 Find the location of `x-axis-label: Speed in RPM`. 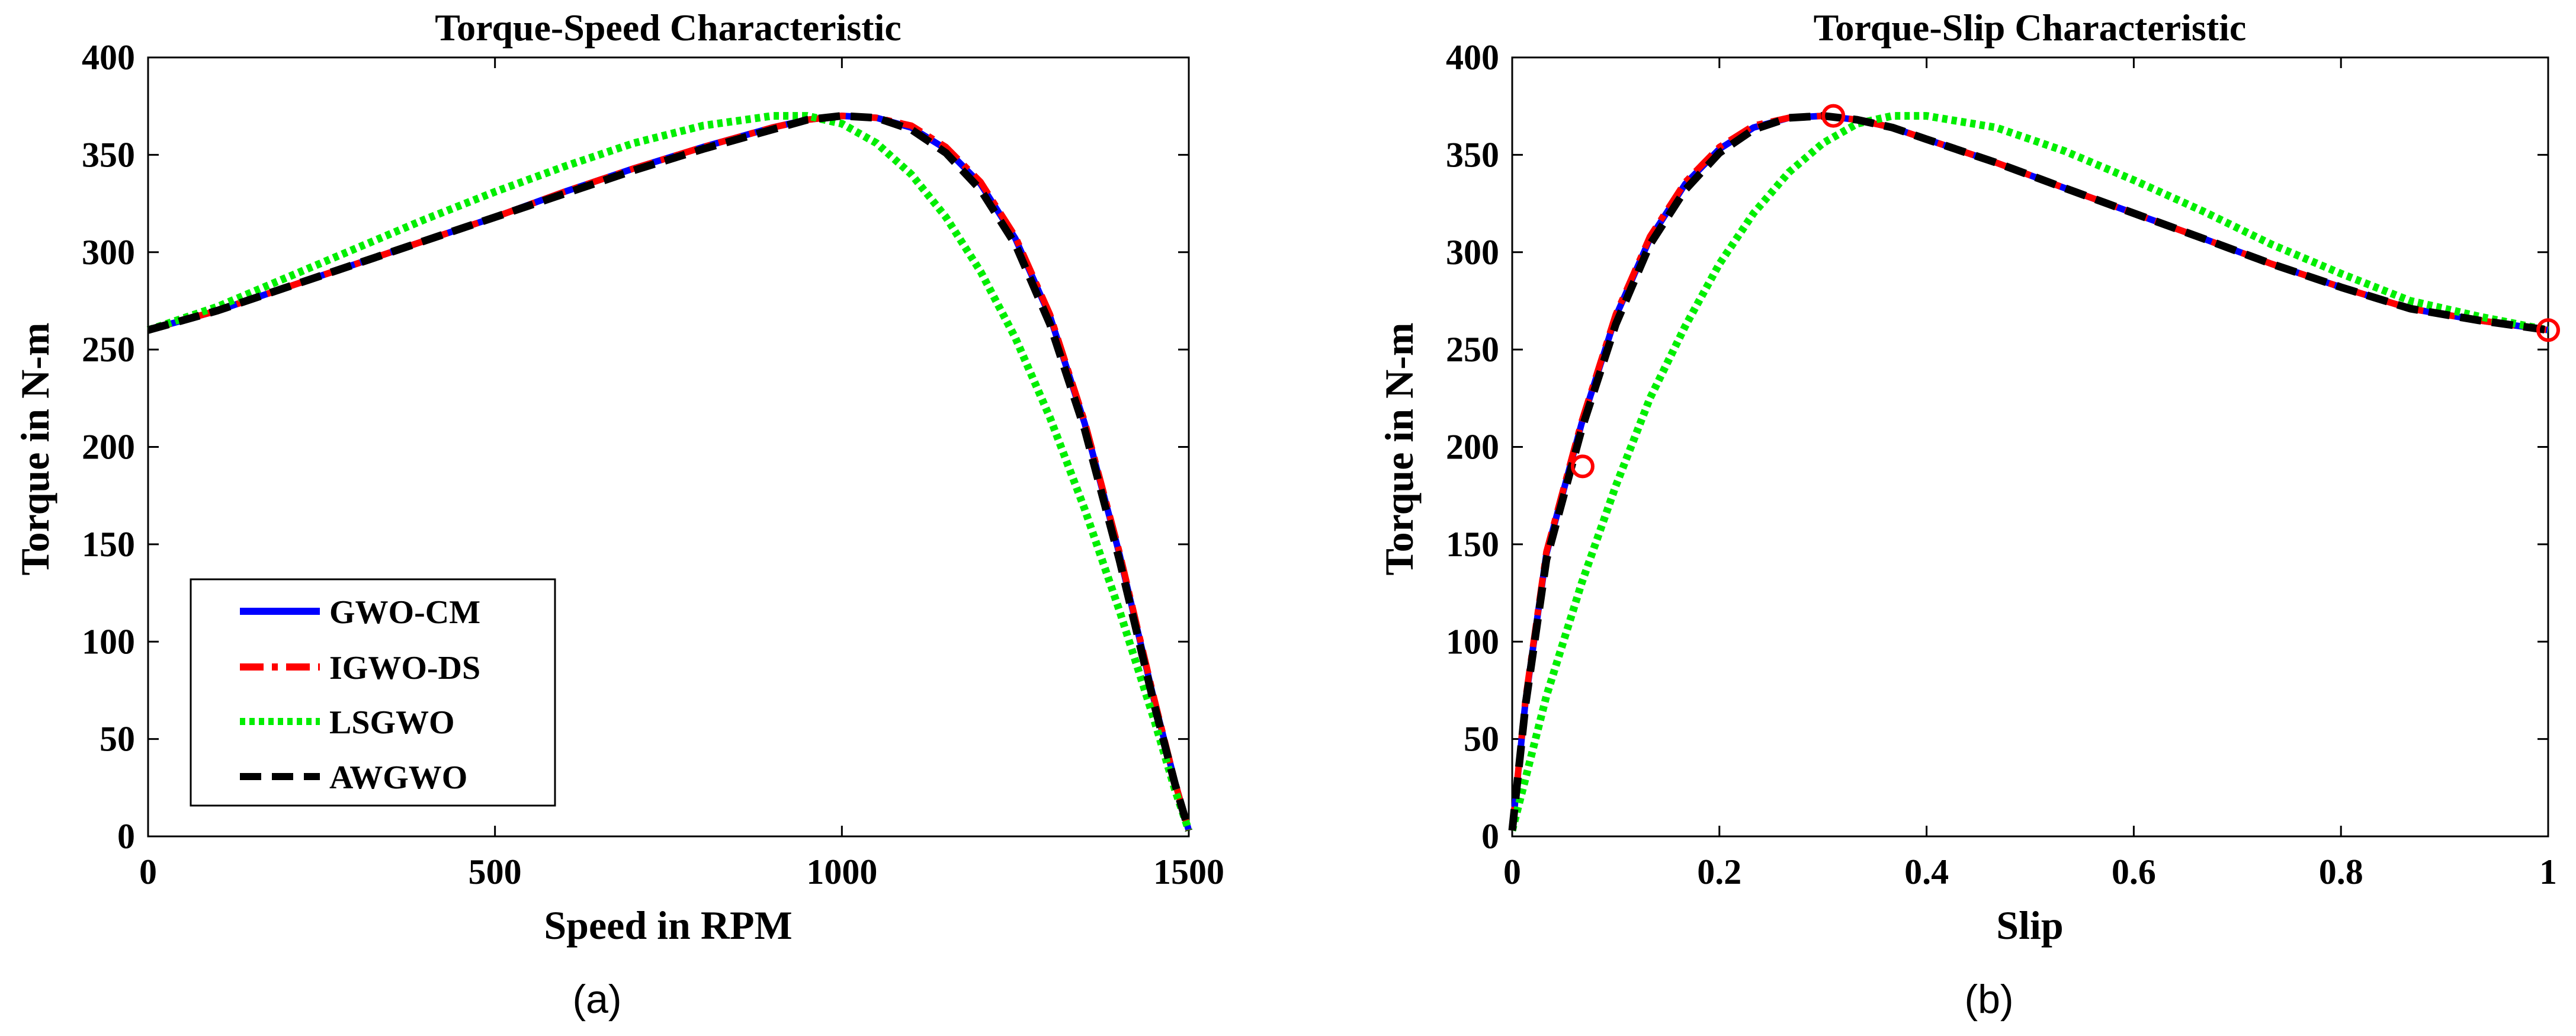

x-axis-label: Speed in RPM is located at coordinates (668, 925).